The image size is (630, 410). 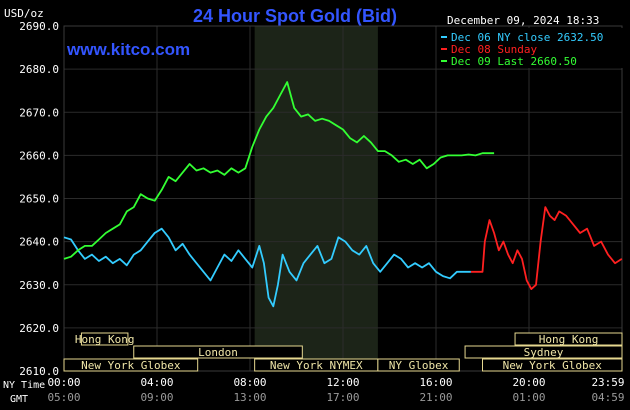 I want to click on y-tick-label: 2670.0, so click(x=39, y=112).